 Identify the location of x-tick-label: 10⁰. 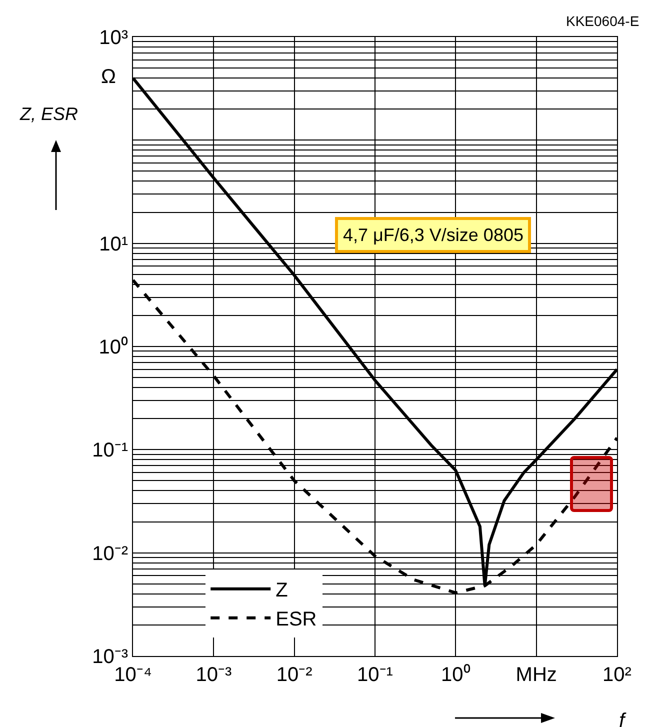
(455, 674).